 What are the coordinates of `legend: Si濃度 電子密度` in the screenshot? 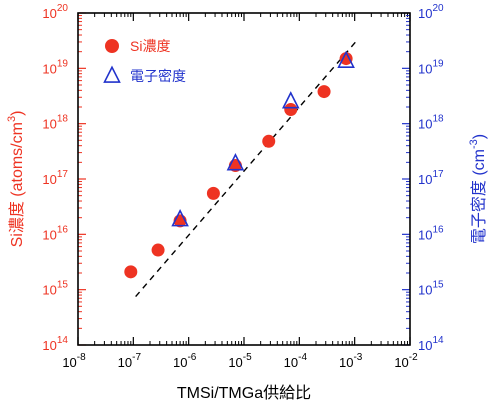 It's located at (144, 61).